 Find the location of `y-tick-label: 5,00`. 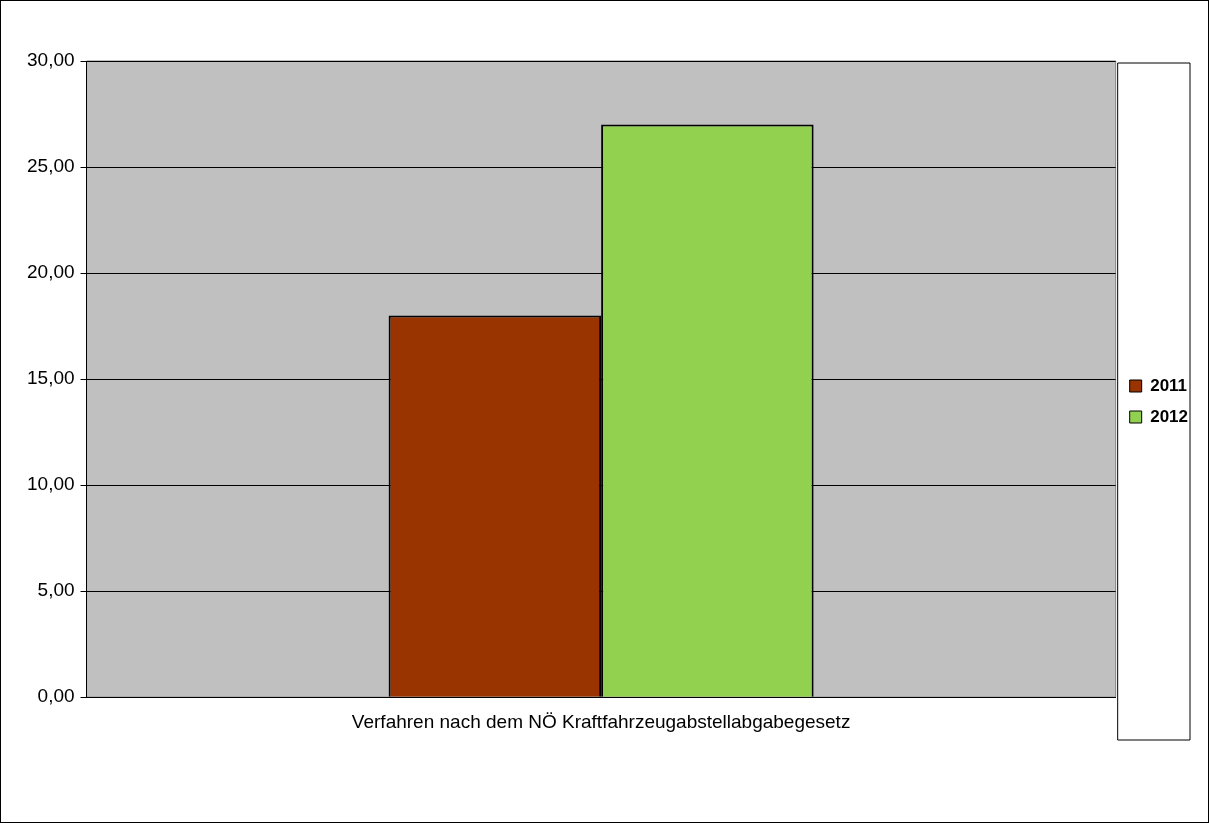

y-tick-label: 5,00 is located at coordinates (56, 590).